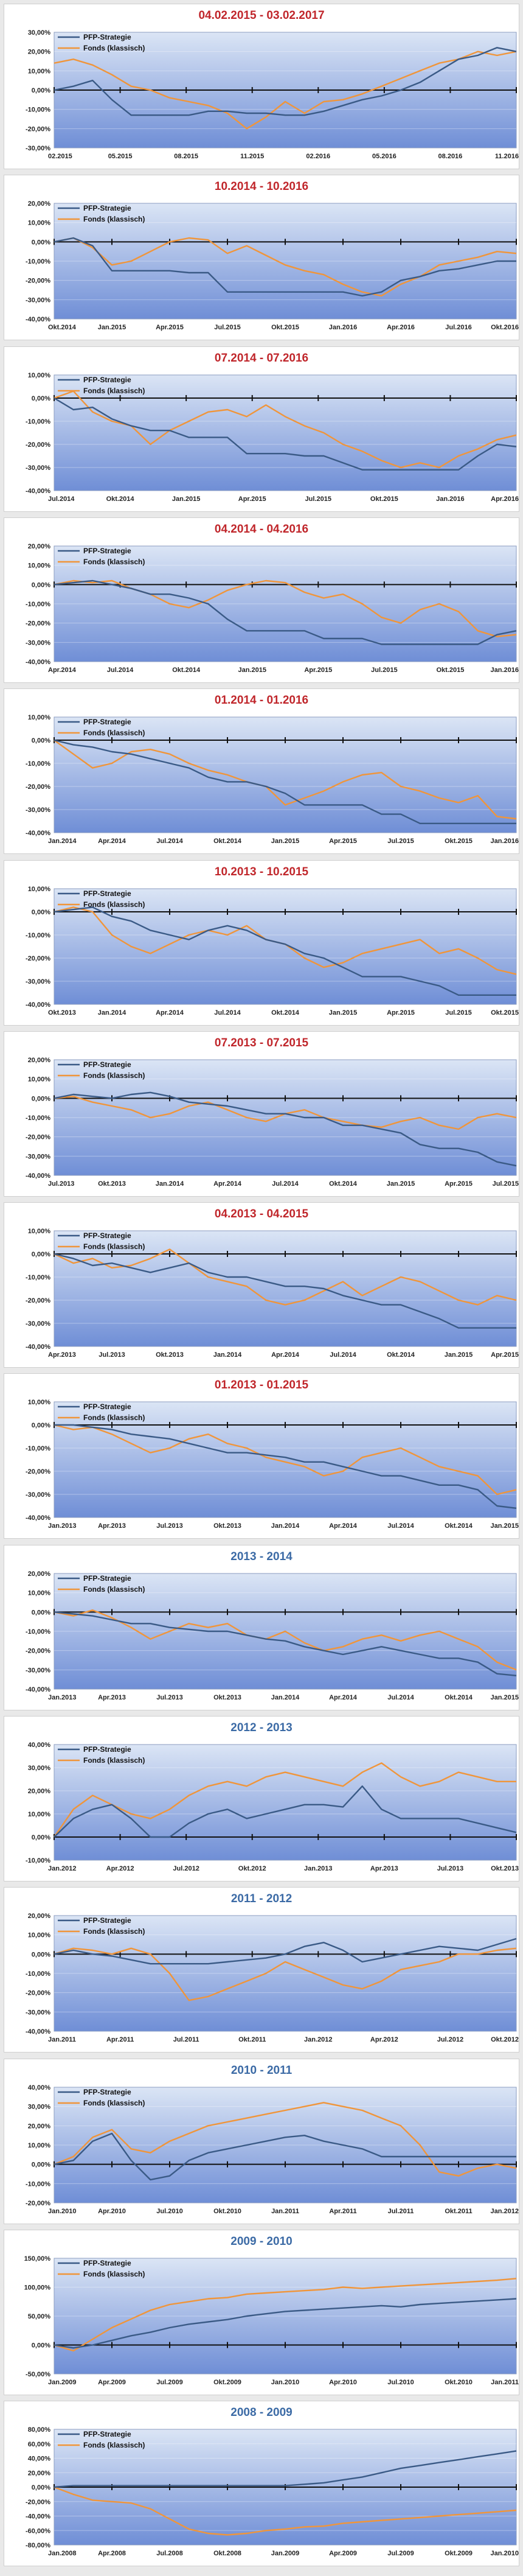 The width and height of the screenshot is (523, 2576). What do you see at coordinates (343, 2382) in the screenshot?
I see `x-tick-label: Apr.2010` at bounding box center [343, 2382].